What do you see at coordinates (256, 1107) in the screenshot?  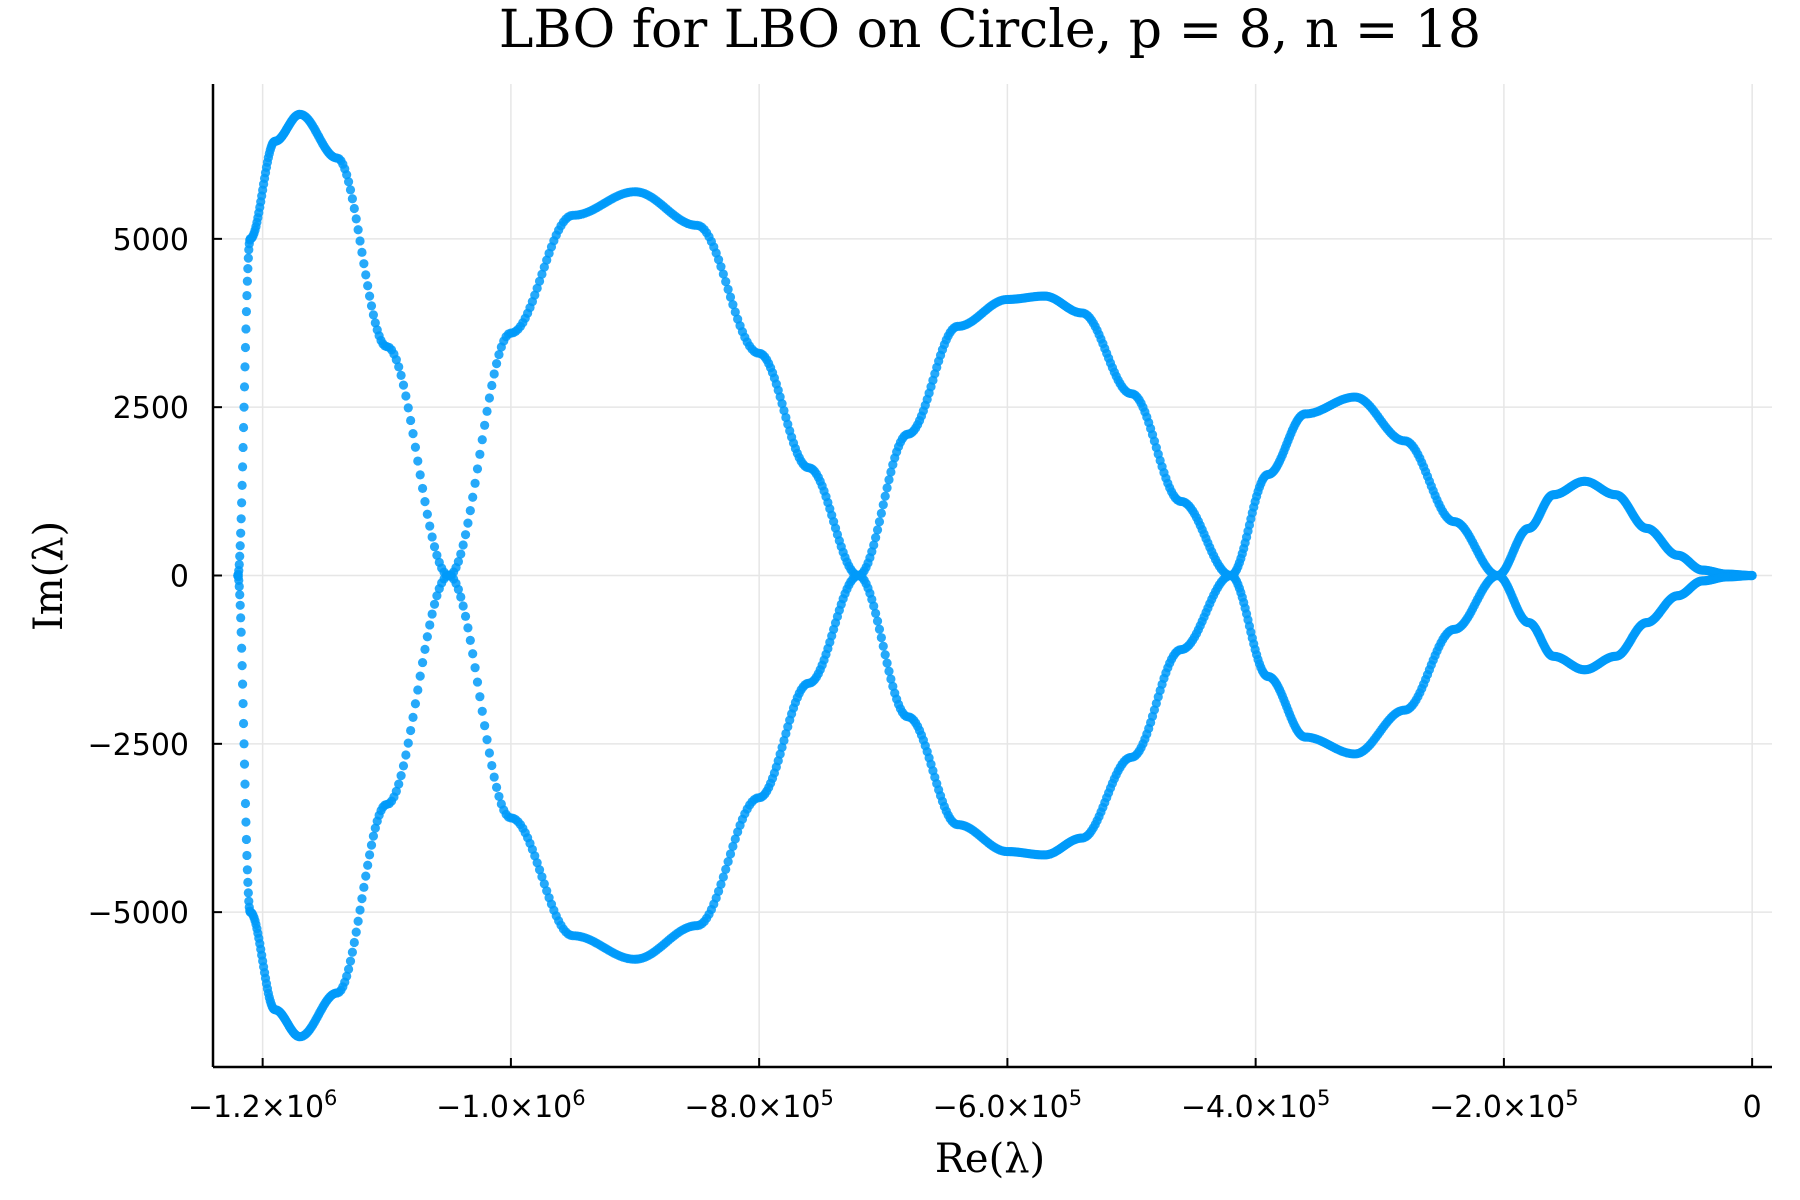 I see `x-tick-mantissa: −1.2×10` at bounding box center [256, 1107].